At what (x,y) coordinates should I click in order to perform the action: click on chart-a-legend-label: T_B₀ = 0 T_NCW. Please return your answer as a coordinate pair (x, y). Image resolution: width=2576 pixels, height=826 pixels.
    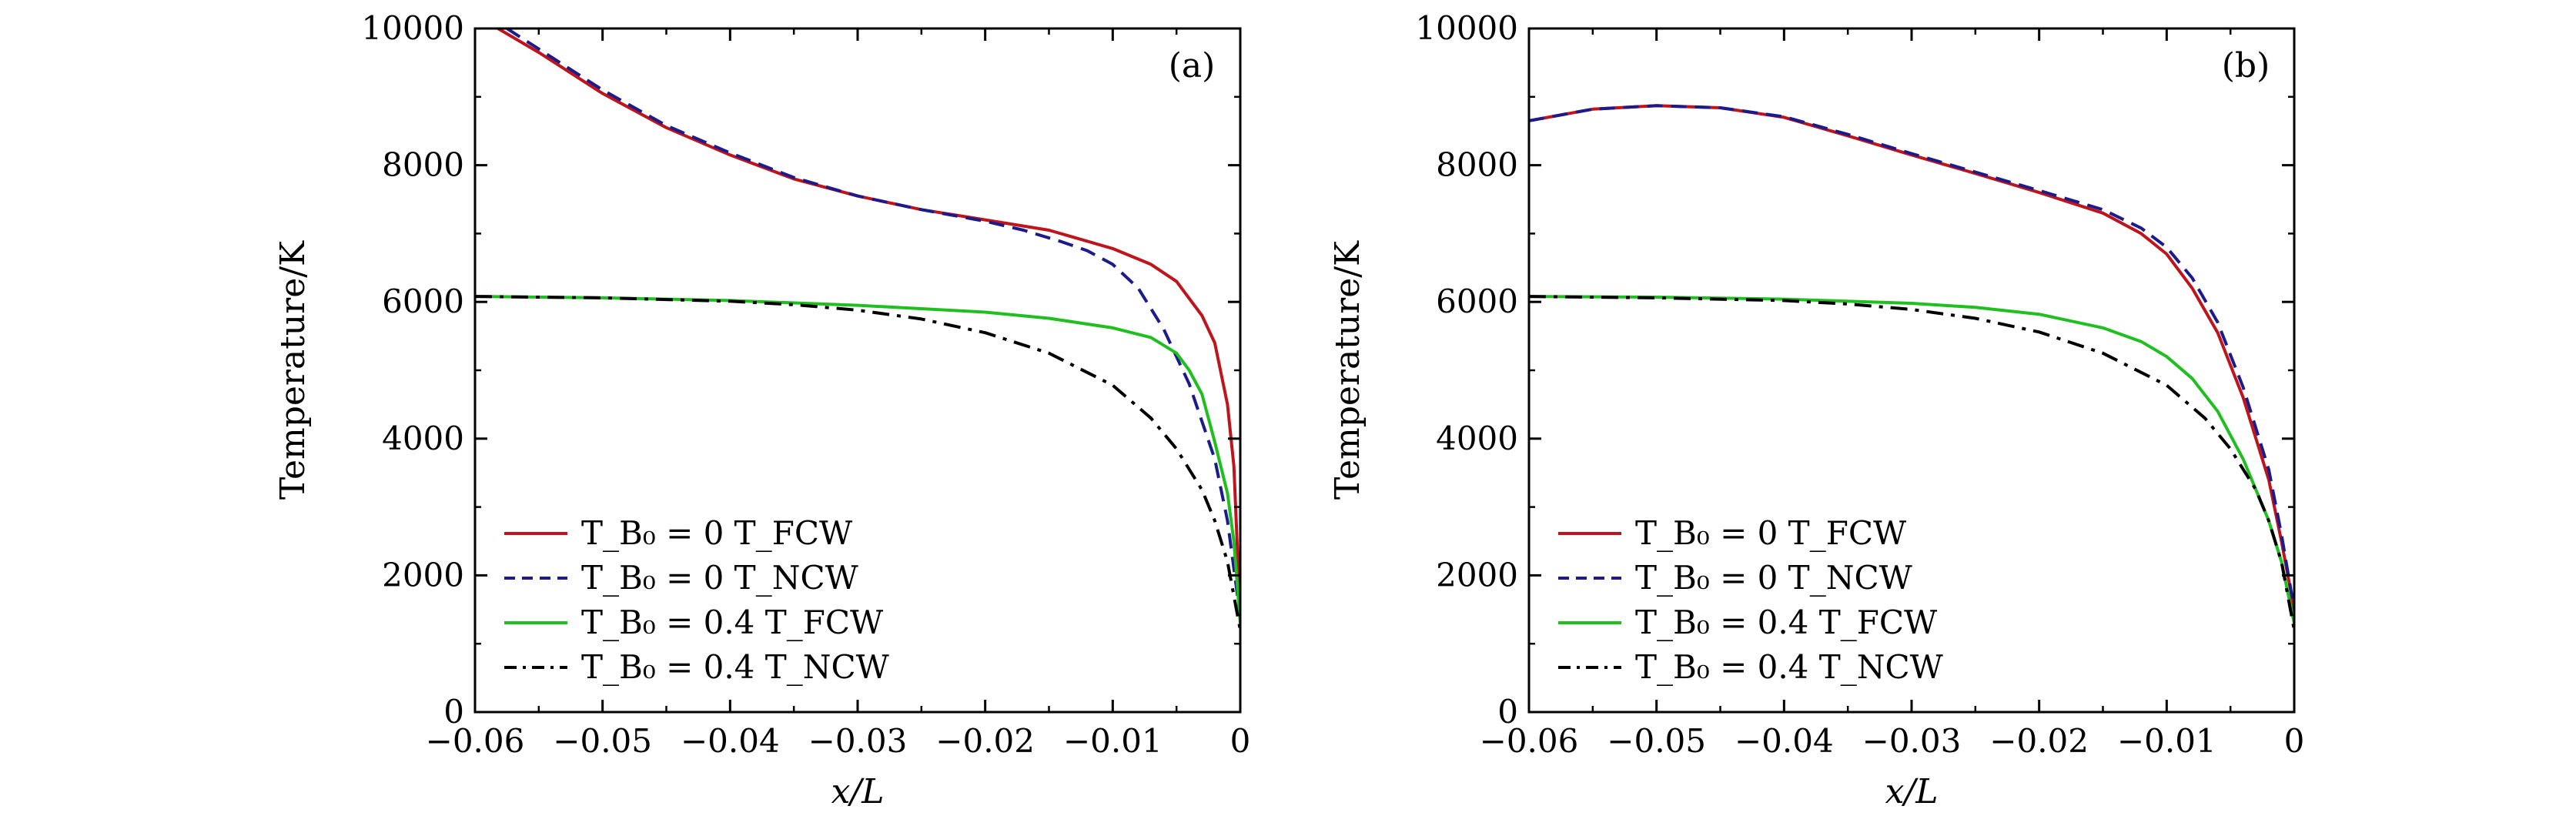
    Looking at the image, I should click on (720, 578).